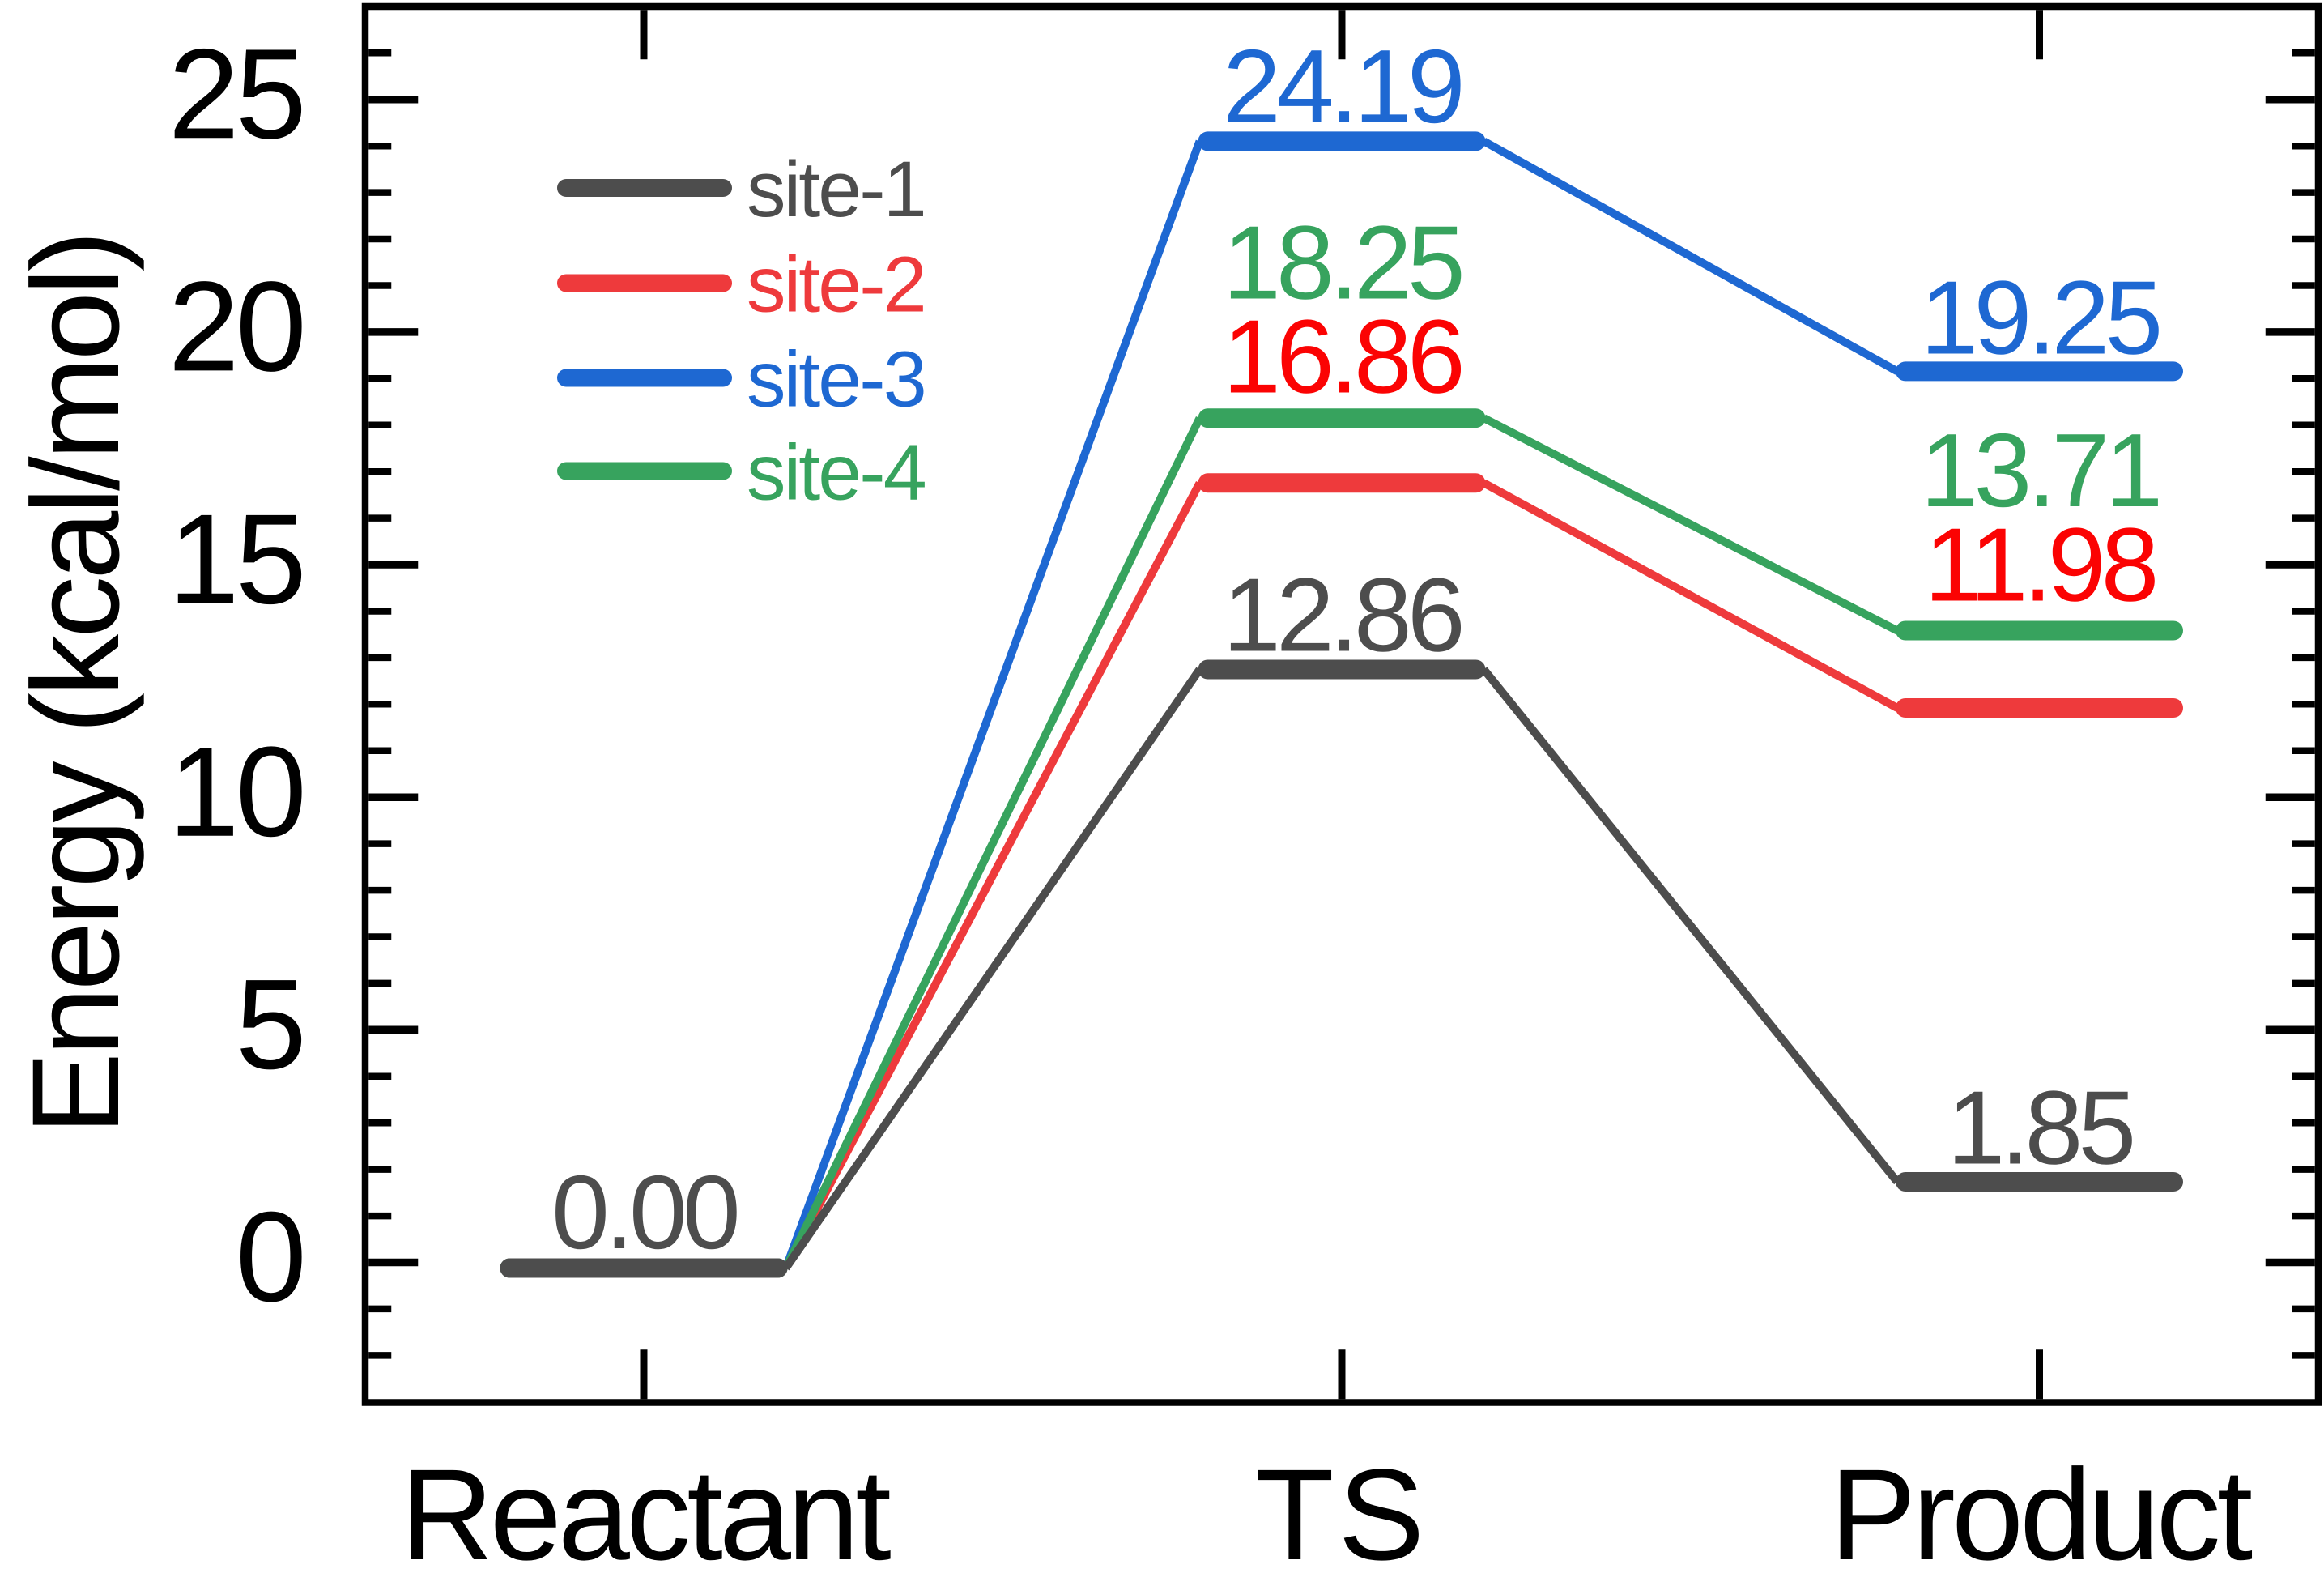 This screenshot has height=1586, width=2324. What do you see at coordinates (644, 1212) in the screenshot?
I see `svg-text: 0.00` at bounding box center [644, 1212].